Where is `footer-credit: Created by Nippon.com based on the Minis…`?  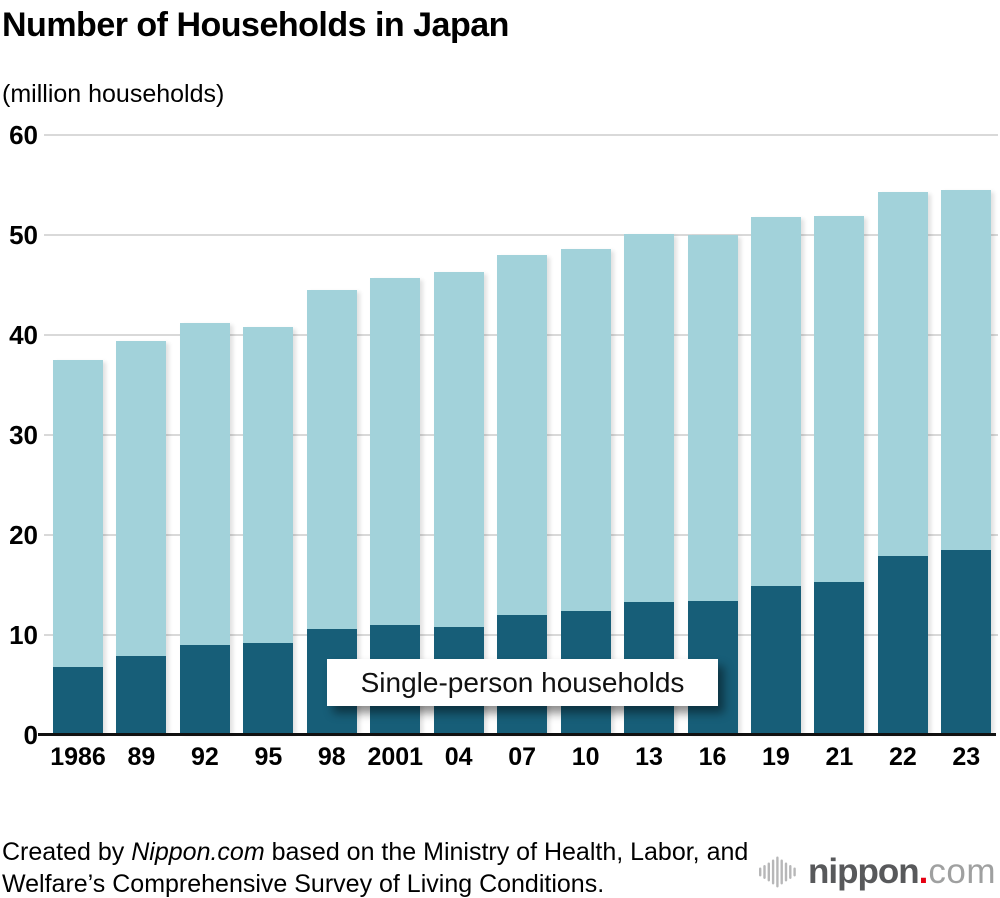 footer-credit: Created by Nippon.com based on the Minis… is located at coordinates (391, 867).